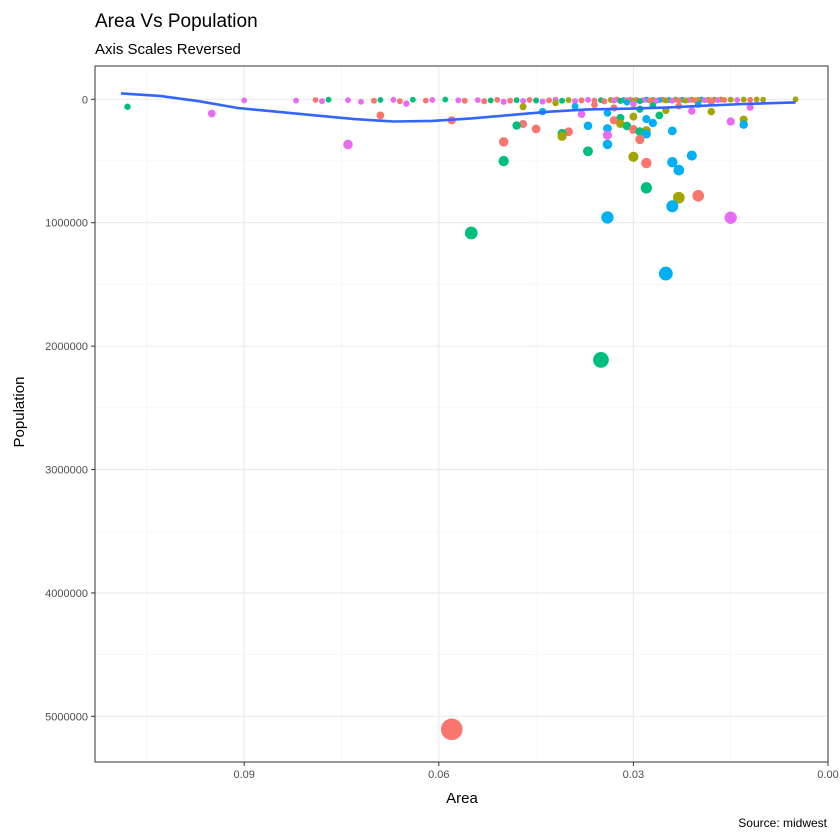 The height and width of the screenshot is (840, 840). I want to click on y-tick-label: 3000000, so click(66, 471).